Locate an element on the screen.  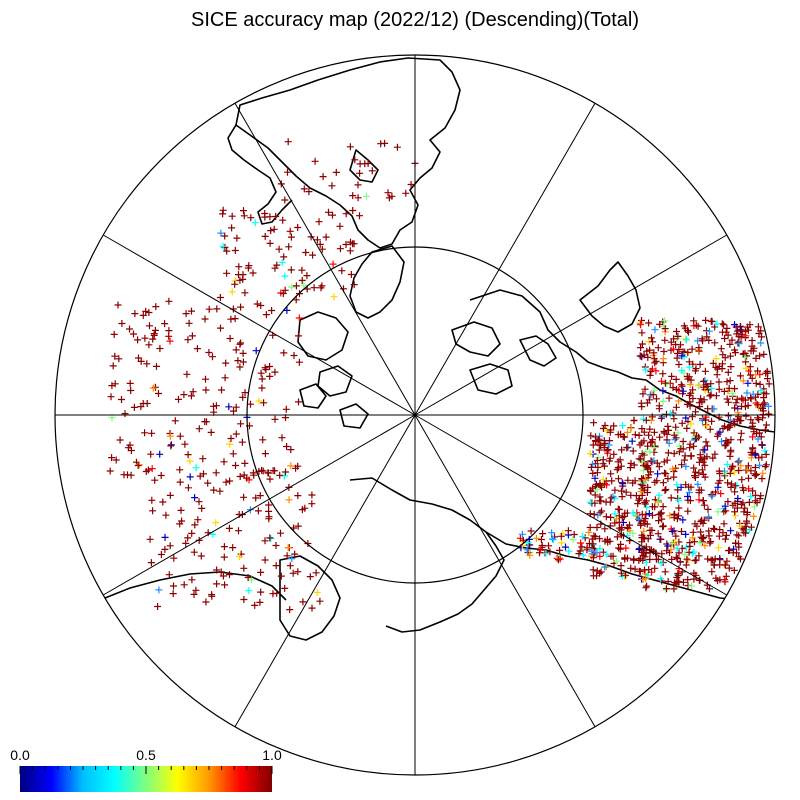
meridian-line is located at coordinates (505, 259).